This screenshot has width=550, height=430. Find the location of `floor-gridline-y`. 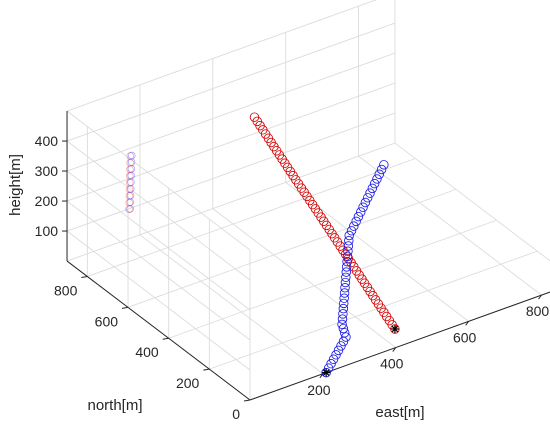

floor-gridline-y is located at coordinates (399, 346).